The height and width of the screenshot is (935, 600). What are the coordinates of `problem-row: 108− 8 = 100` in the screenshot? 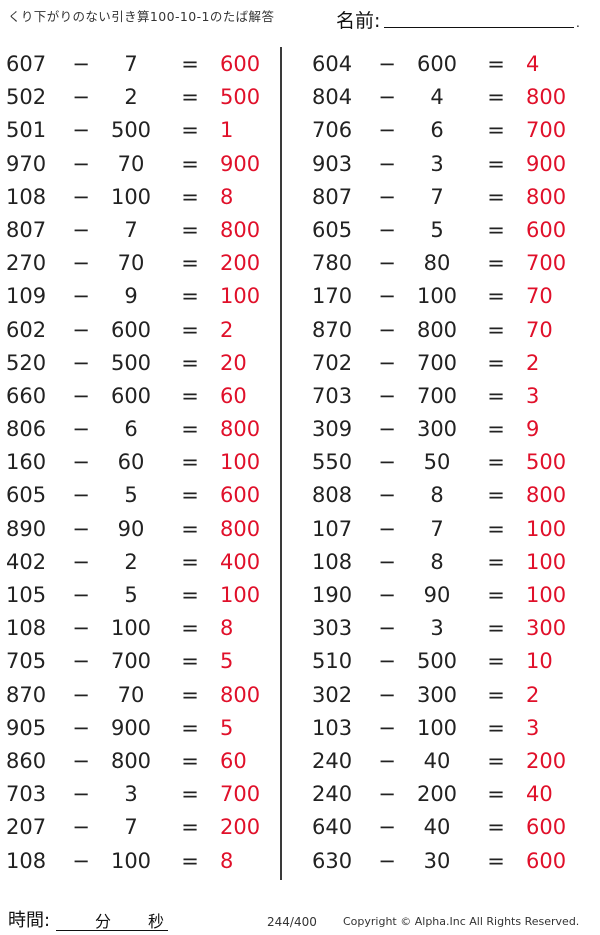 It's located at (451, 562).